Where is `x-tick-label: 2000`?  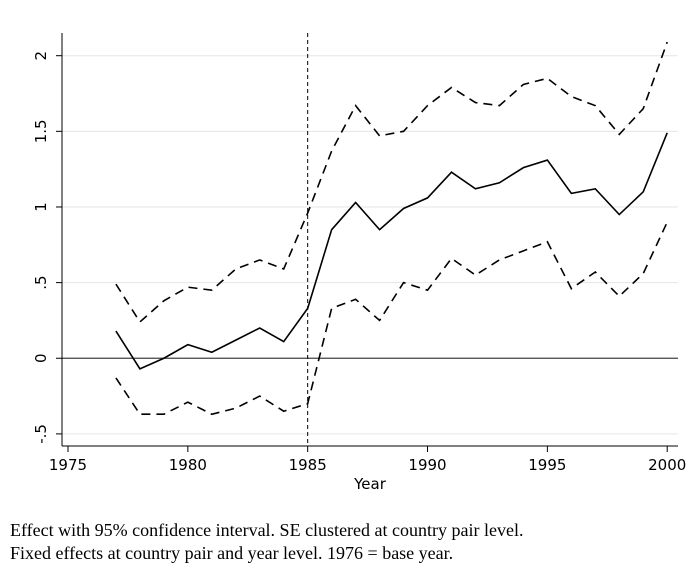 x-tick-label: 2000 is located at coordinates (667, 465).